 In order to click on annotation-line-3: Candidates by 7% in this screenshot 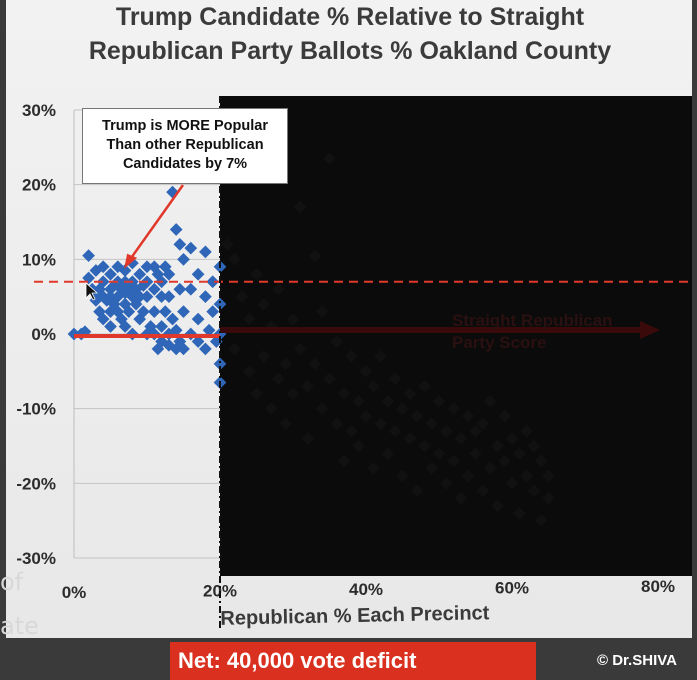, I will do `click(185, 164)`.